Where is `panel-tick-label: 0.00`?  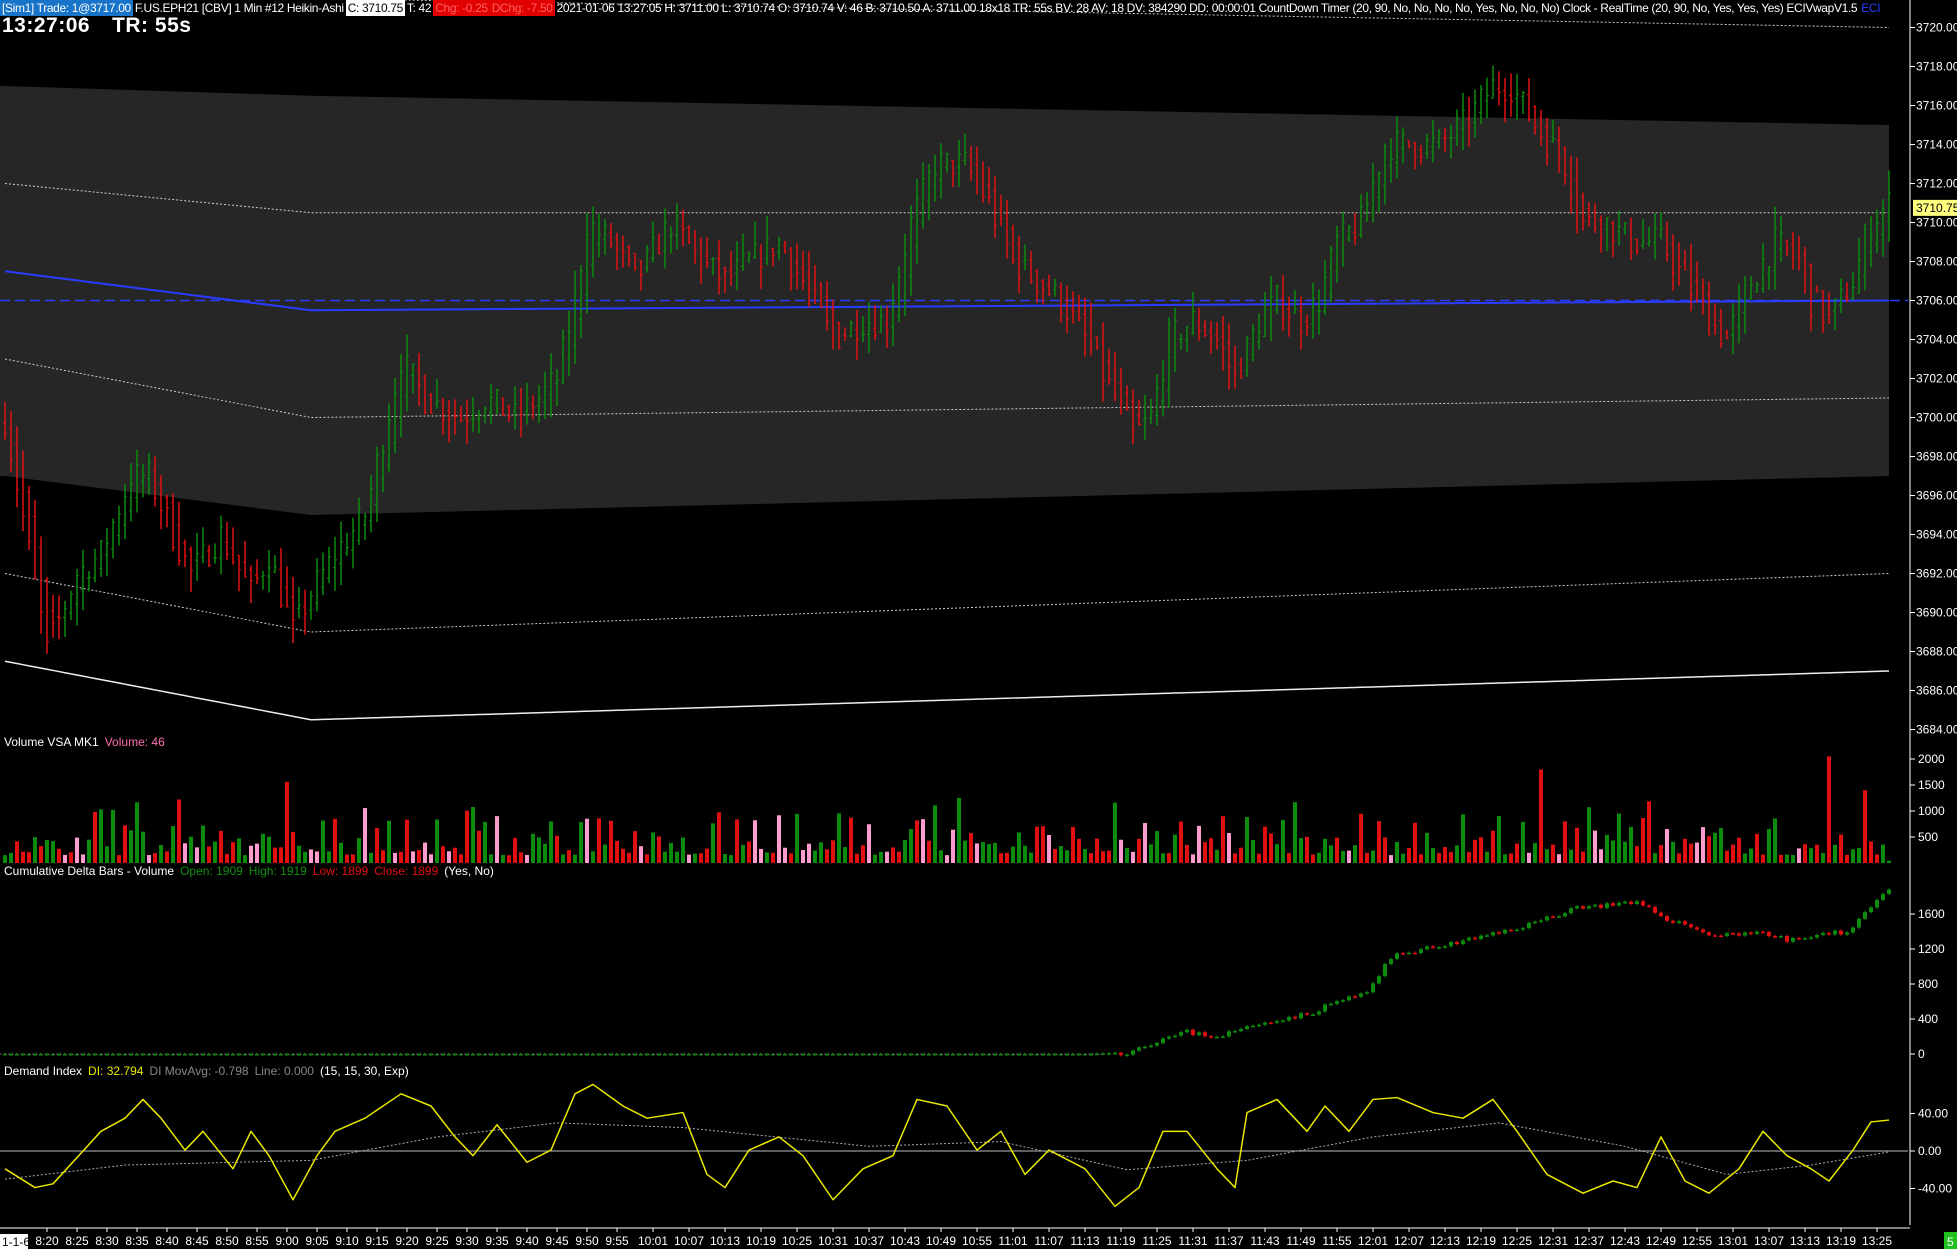
panel-tick-label: 0.00 is located at coordinates (1930, 1151).